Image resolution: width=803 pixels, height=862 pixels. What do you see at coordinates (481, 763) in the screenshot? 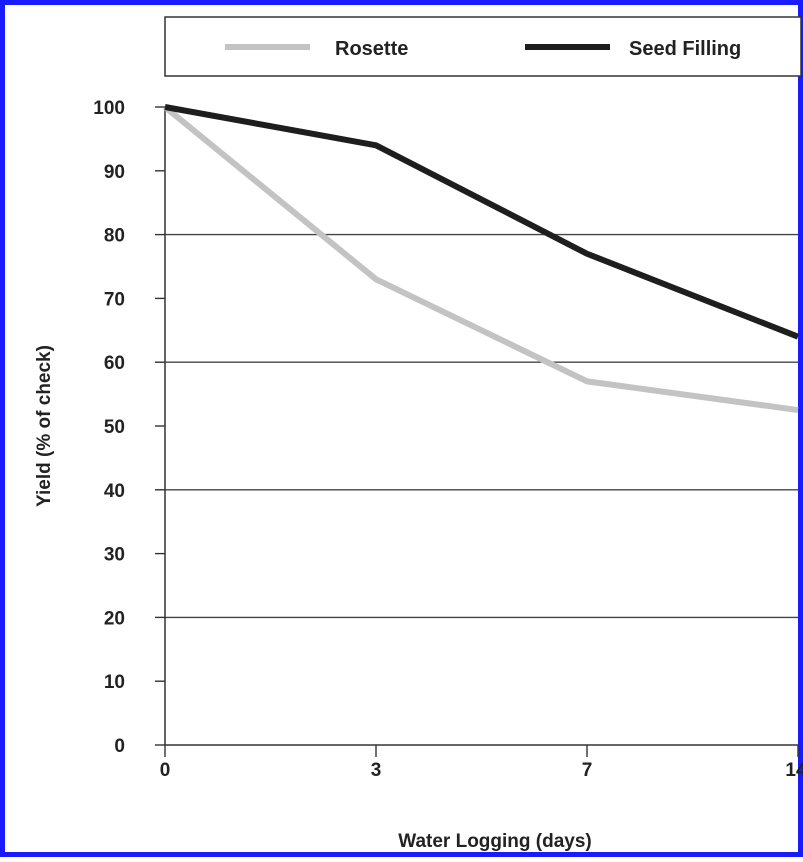
I see `x-axis-ticks: 0 3 7 14` at bounding box center [481, 763].